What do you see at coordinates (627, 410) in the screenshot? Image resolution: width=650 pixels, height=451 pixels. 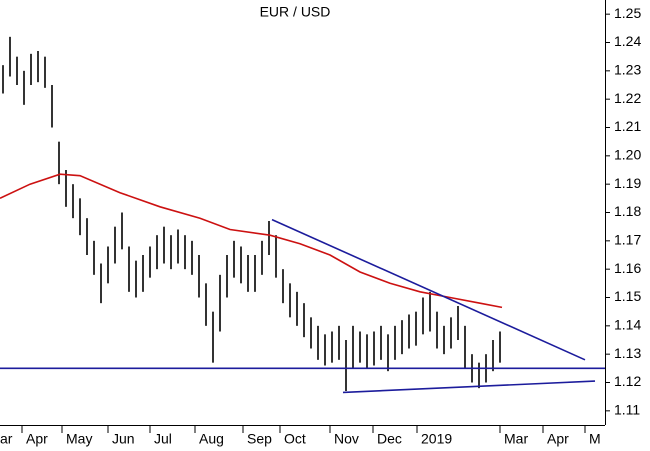 I see `y-tick-label: 1.11` at bounding box center [627, 410].